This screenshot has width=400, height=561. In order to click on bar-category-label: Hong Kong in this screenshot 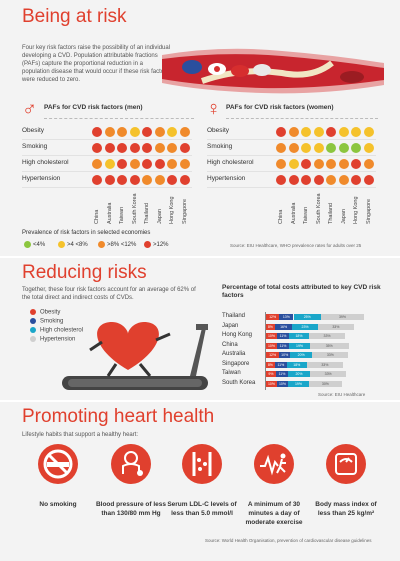, I will do `click(237, 335)`.